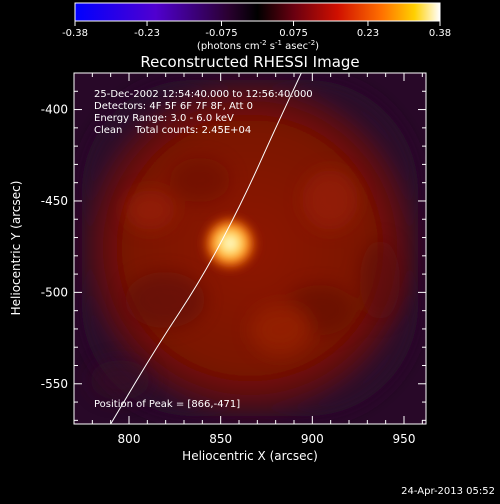 This screenshot has width=500, height=504. What do you see at coordinates (54, 110) in the screenshot?
I see `y-tick-label: -400` at bounding box center [54, 110].